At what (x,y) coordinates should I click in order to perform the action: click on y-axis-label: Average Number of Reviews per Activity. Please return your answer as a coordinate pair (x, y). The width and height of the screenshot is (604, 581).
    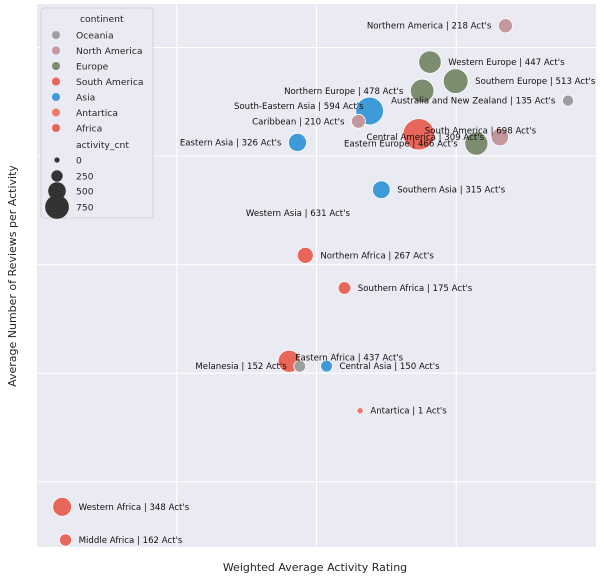
    Looking at the image, I should click on (12, 276).